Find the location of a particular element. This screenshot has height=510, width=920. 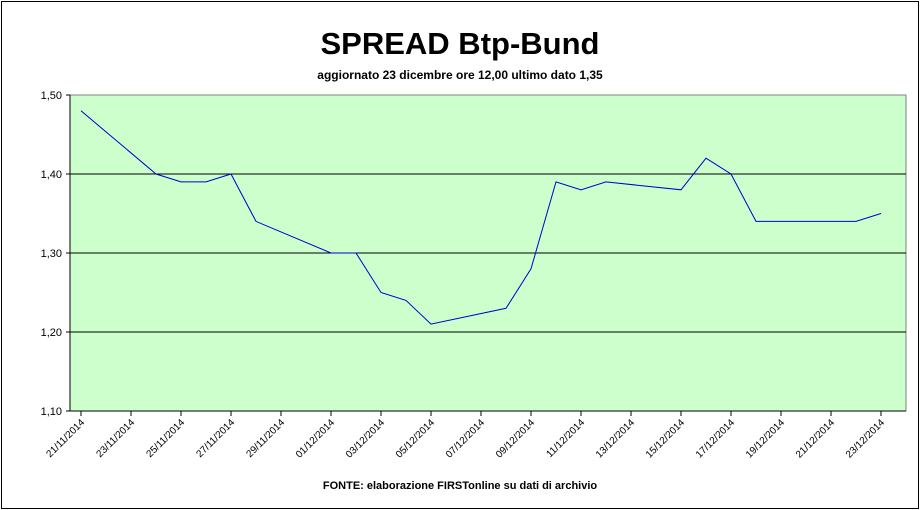

x-tick-label: 11/12/2014 is located at coordinates (565, 438).